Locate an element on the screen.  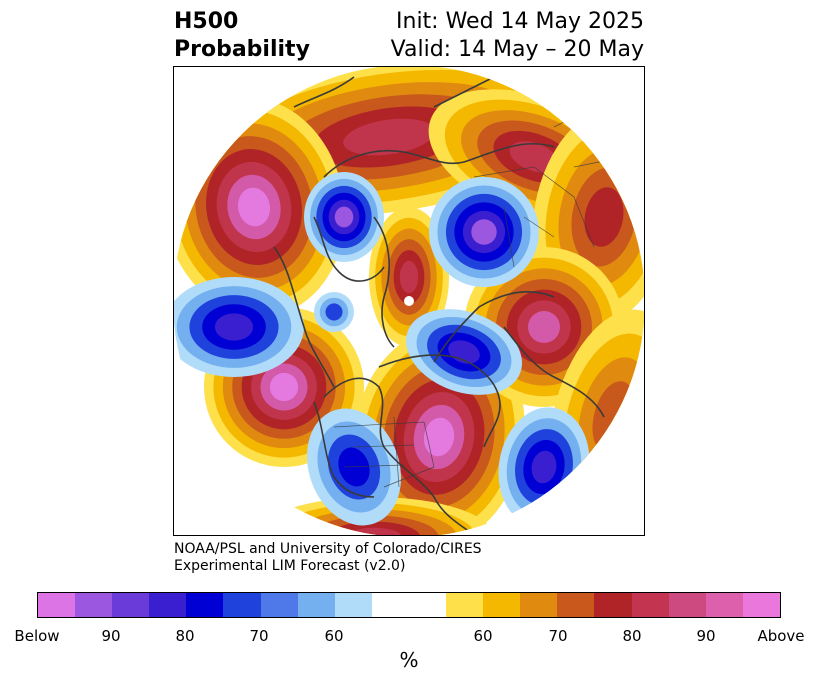
north-pole-marker is located at coordinates (409, 301).